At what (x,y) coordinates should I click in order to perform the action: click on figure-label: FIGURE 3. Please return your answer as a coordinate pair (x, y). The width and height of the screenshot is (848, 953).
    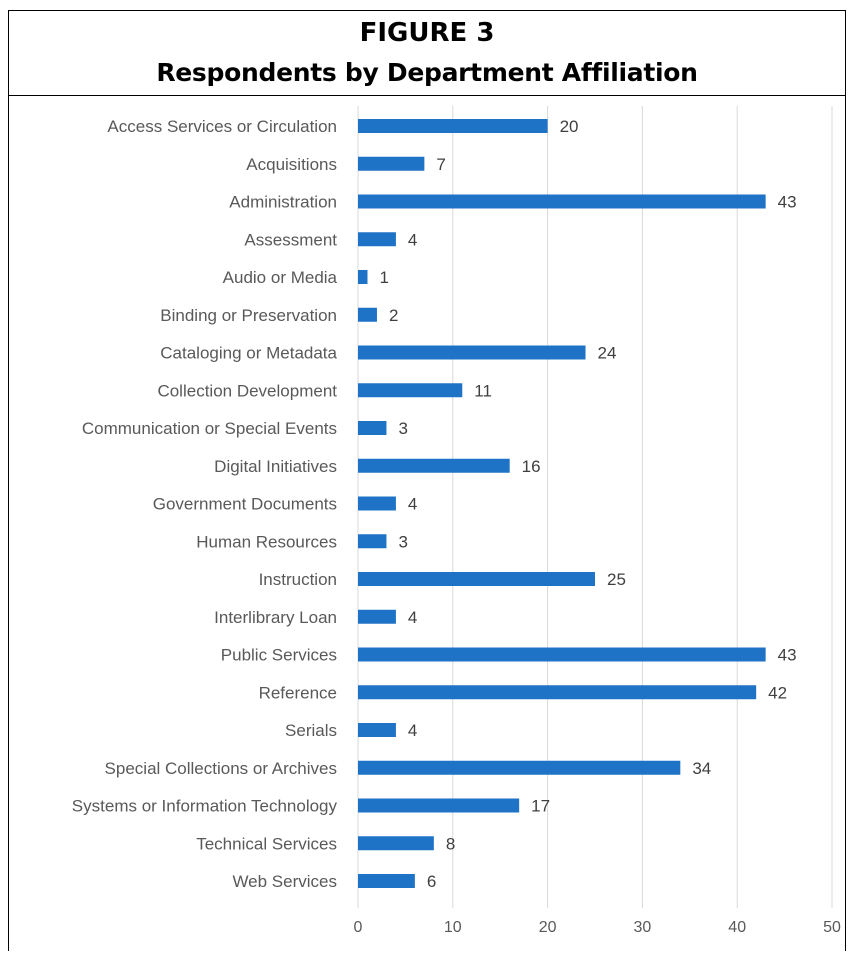
    Looking at the image, I should click on (427, 33).